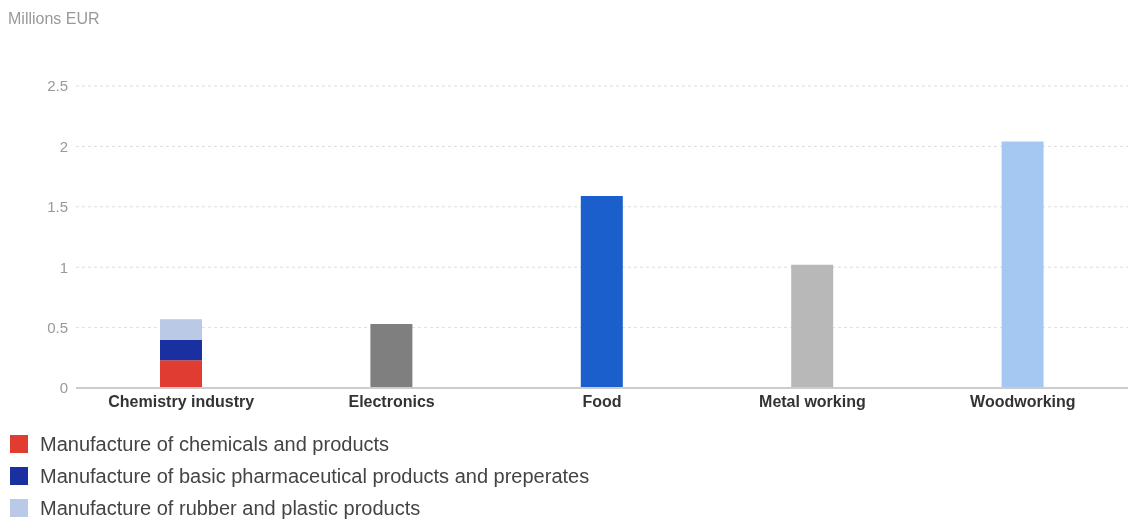  Describe the element at coordinates (57, 207) in the screenshot. I see `y-tick-label: 1.5` at that location.